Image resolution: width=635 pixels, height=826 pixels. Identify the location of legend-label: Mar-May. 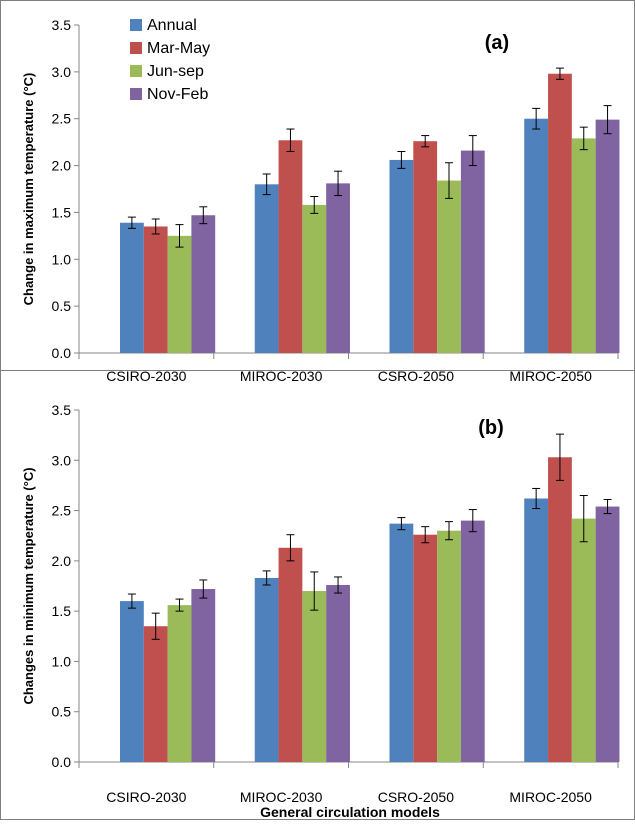
(178, 48).